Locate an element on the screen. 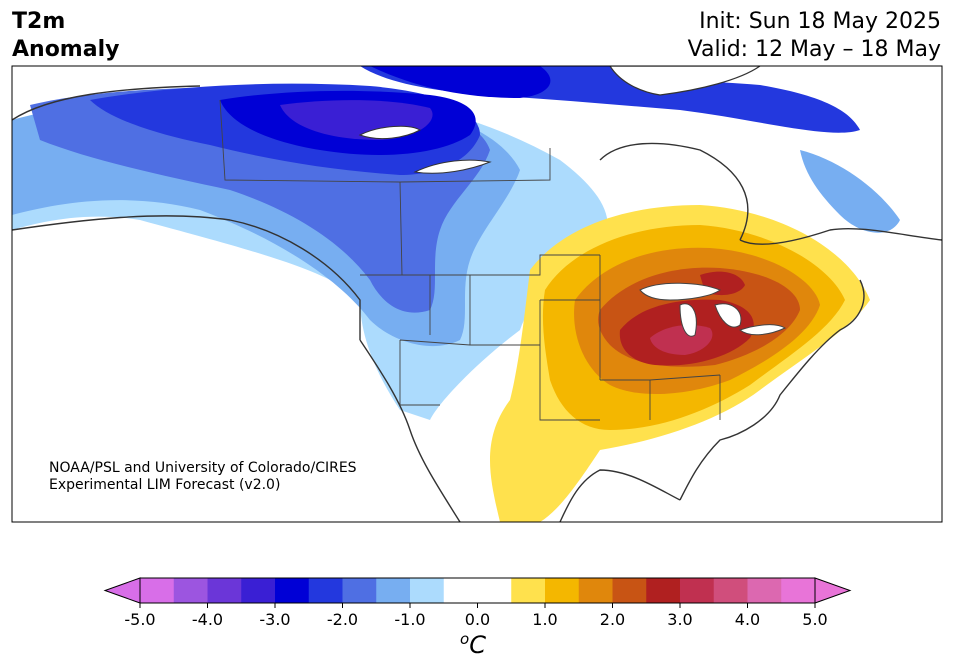 The image size is (954, 671). unit-letter: C is located at coordinates (477, 645).